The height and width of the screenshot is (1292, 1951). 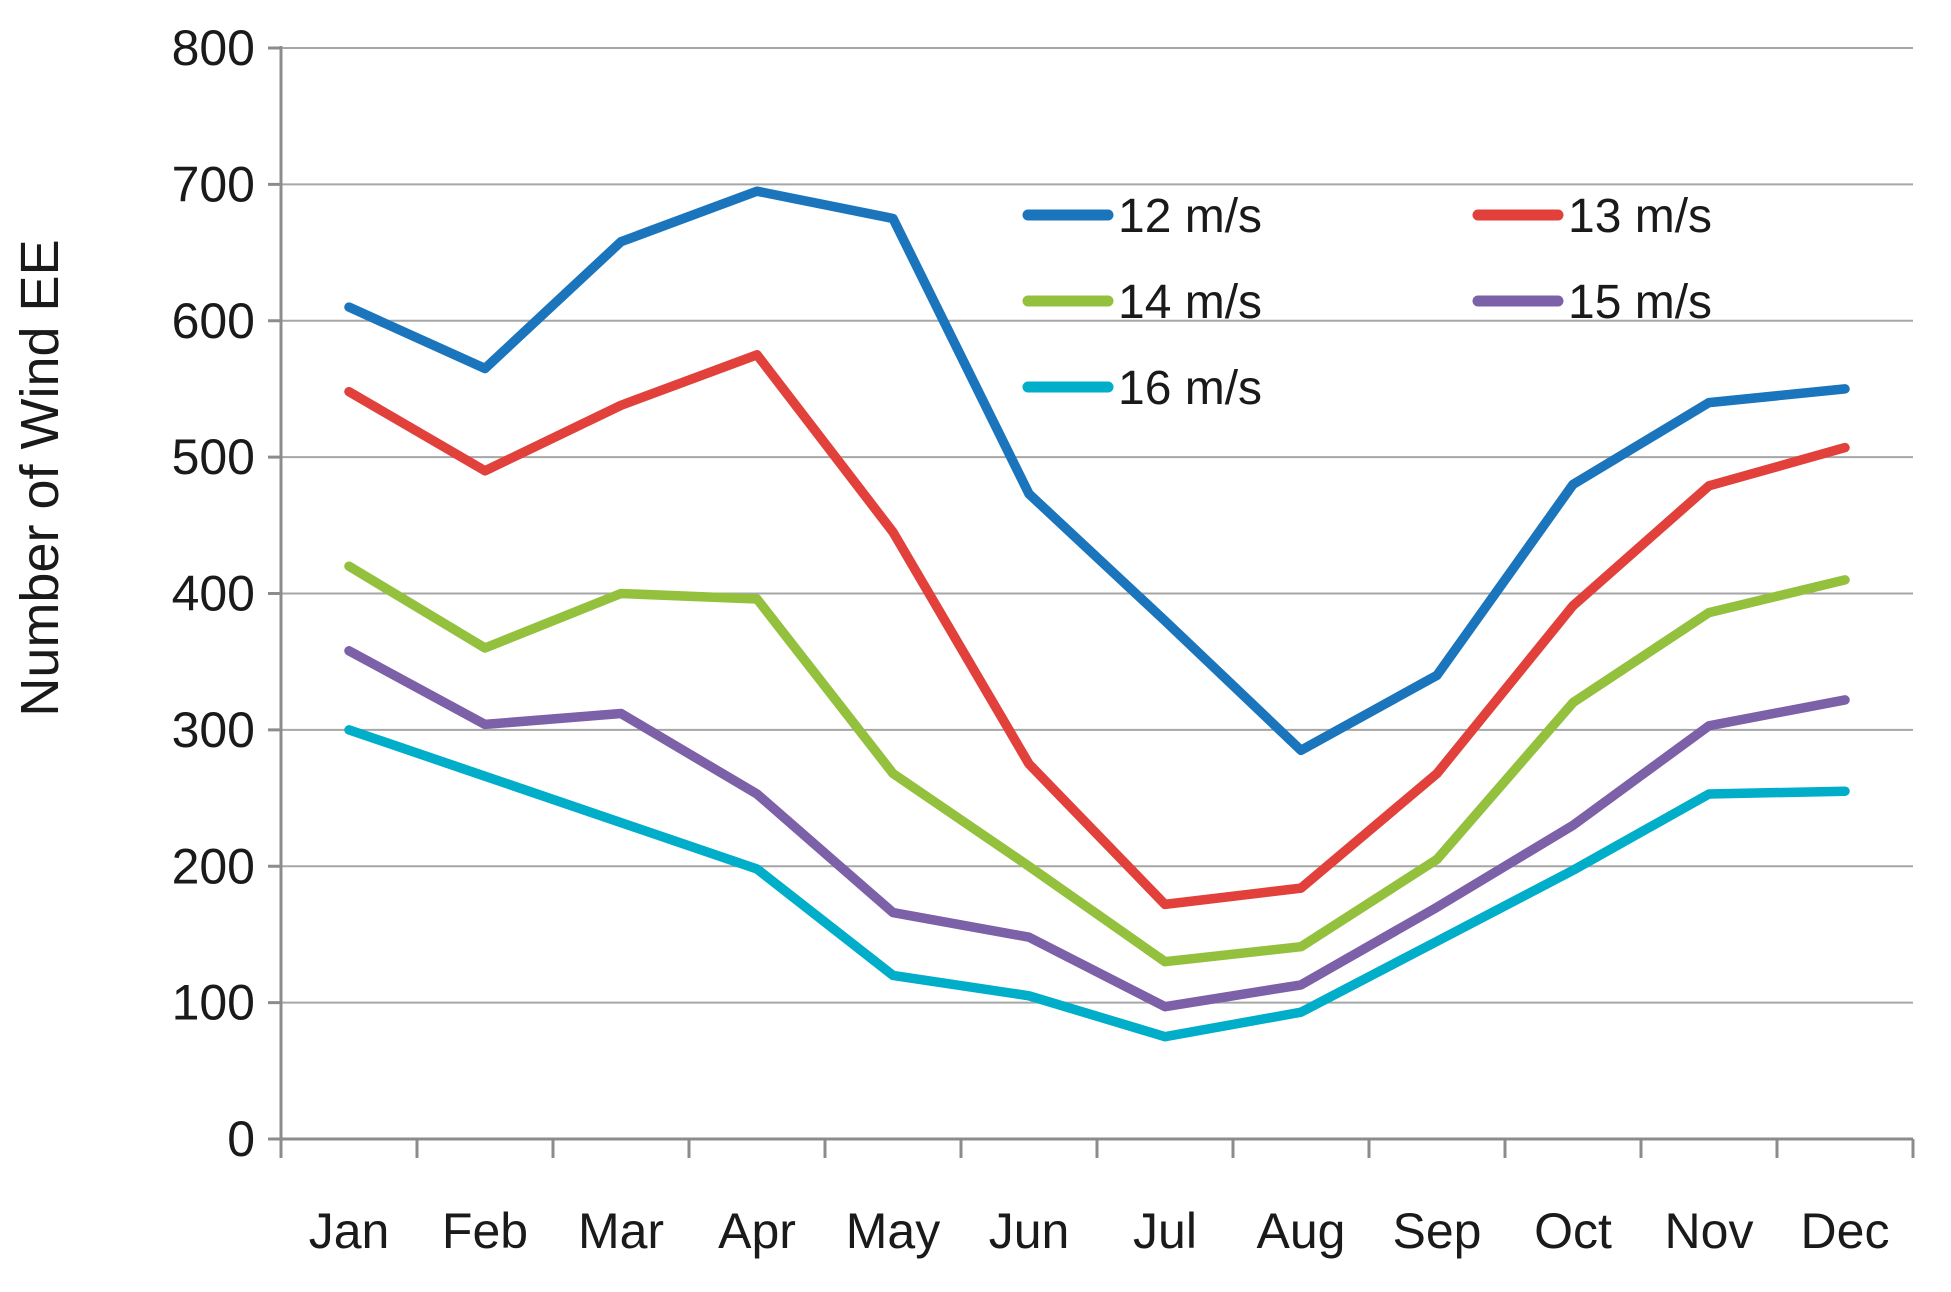 What do you see at coordinates (1573, 1231) in the screenshot?
I see `x-tick-label: Oct` at bounding box center [1573, 1231].